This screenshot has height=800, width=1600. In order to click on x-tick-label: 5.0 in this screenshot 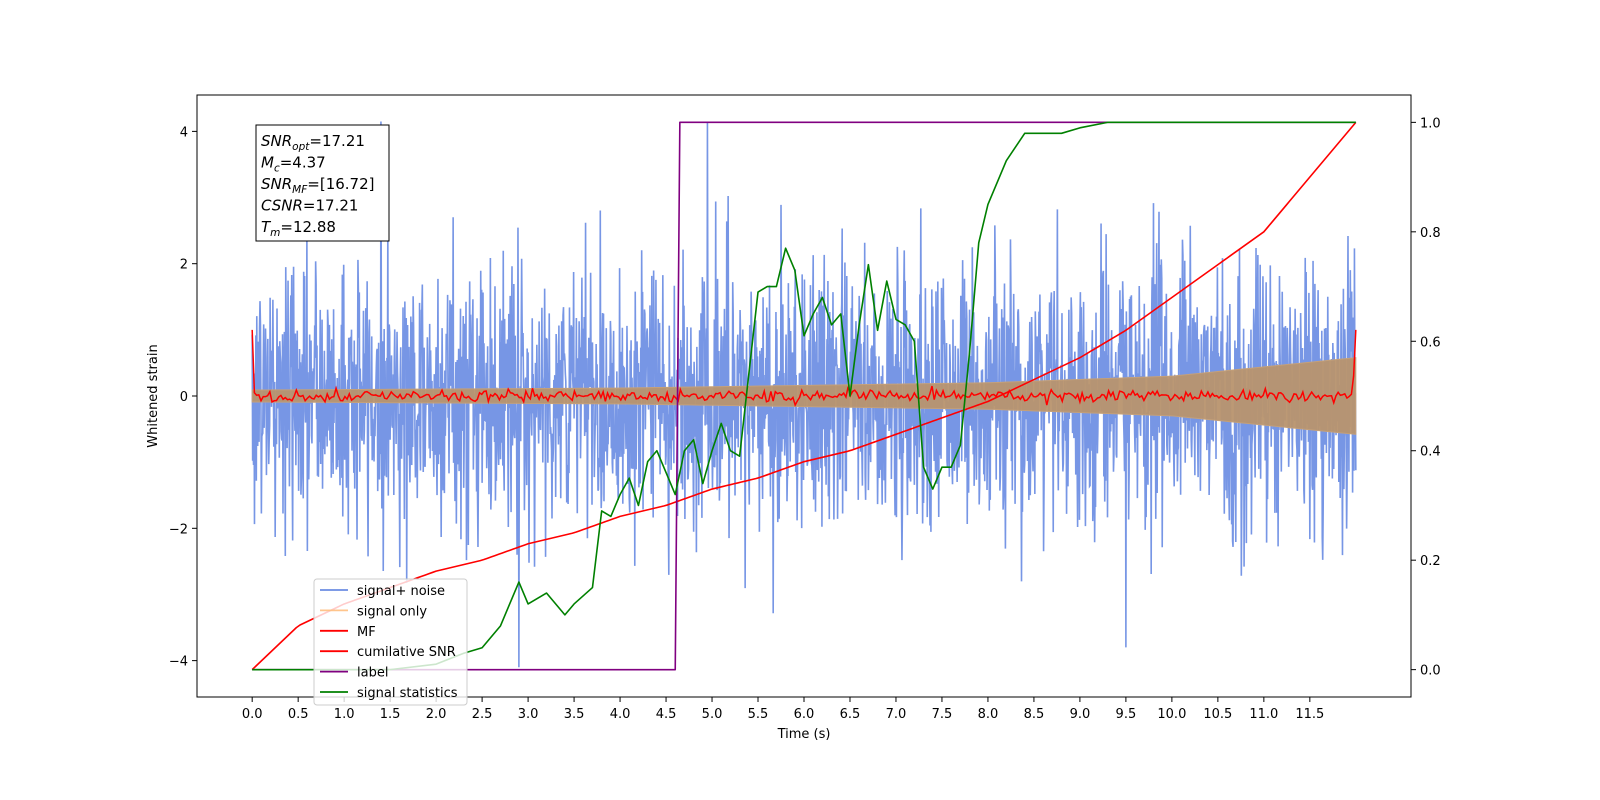, I will do `click(712, 714)`.